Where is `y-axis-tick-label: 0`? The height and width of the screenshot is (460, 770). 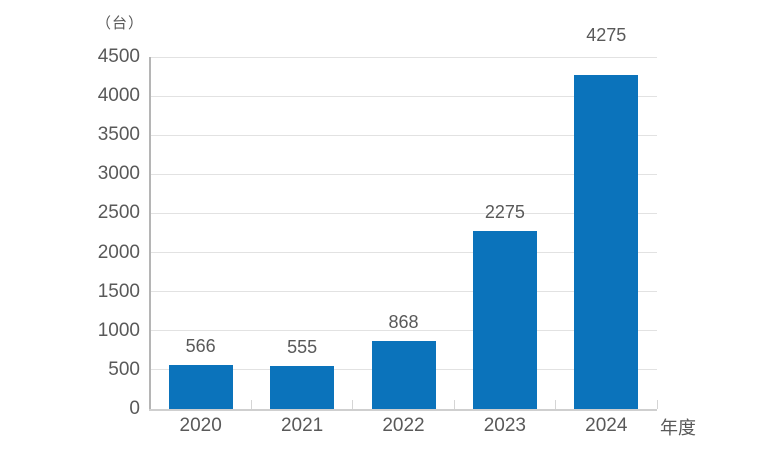
y-axis-tick-label: 0 is located at coordinates (134, 408).